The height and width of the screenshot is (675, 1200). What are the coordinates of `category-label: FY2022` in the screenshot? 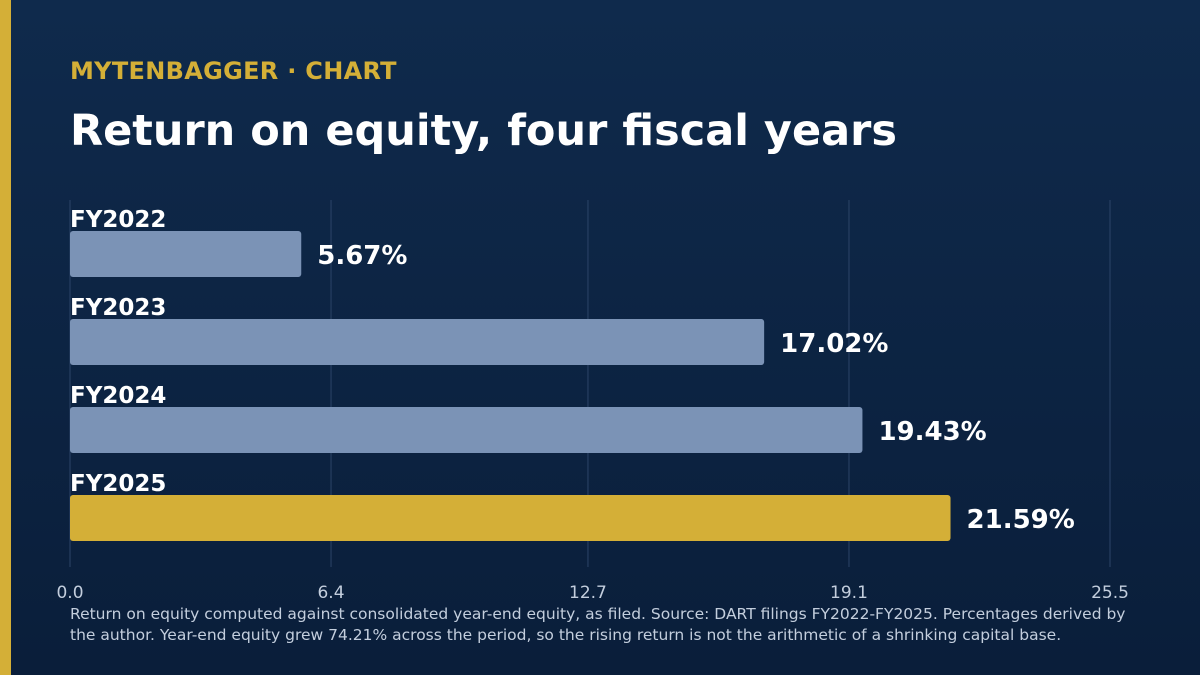 It's located at (118, 220).